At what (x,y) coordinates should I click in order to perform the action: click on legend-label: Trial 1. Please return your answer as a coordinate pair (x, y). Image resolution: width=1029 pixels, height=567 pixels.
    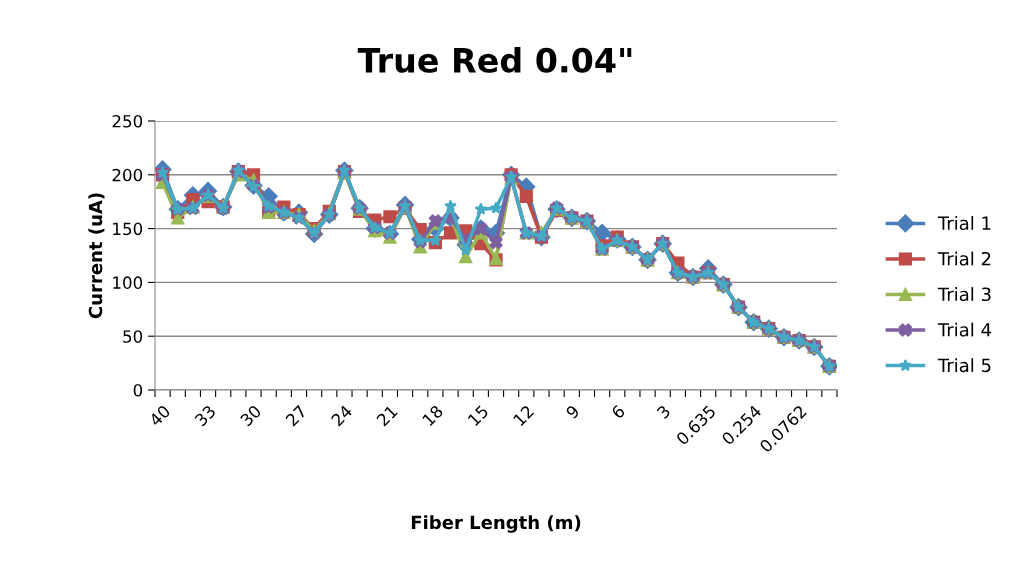
    Looking at the image, I should click on (964, 223).